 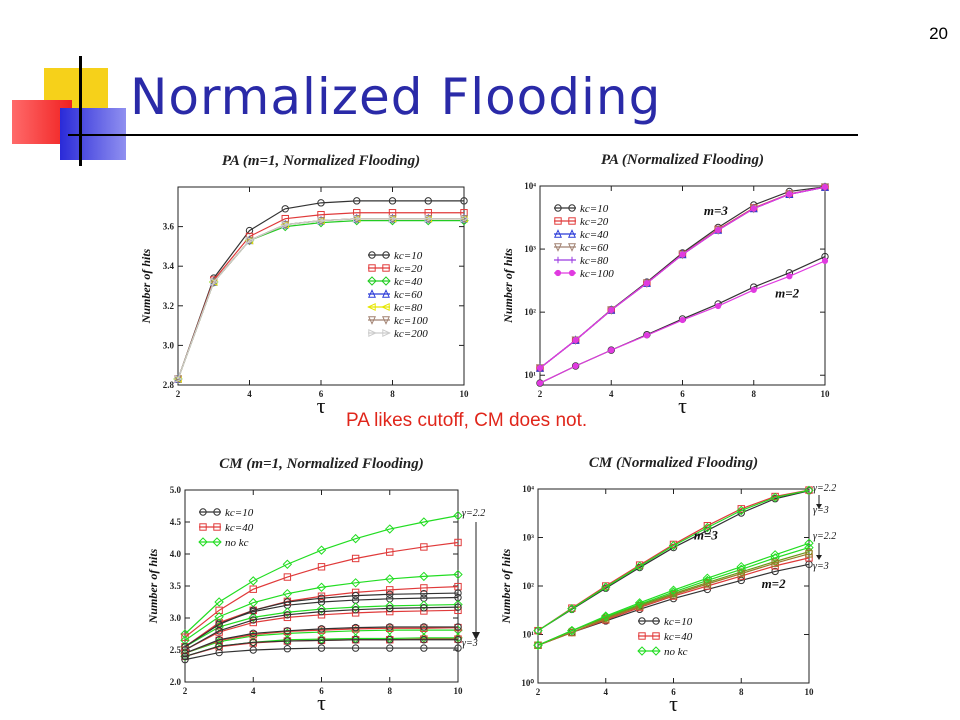 I want to click on legend-entry: kc=100, so click(x=584, y=274).